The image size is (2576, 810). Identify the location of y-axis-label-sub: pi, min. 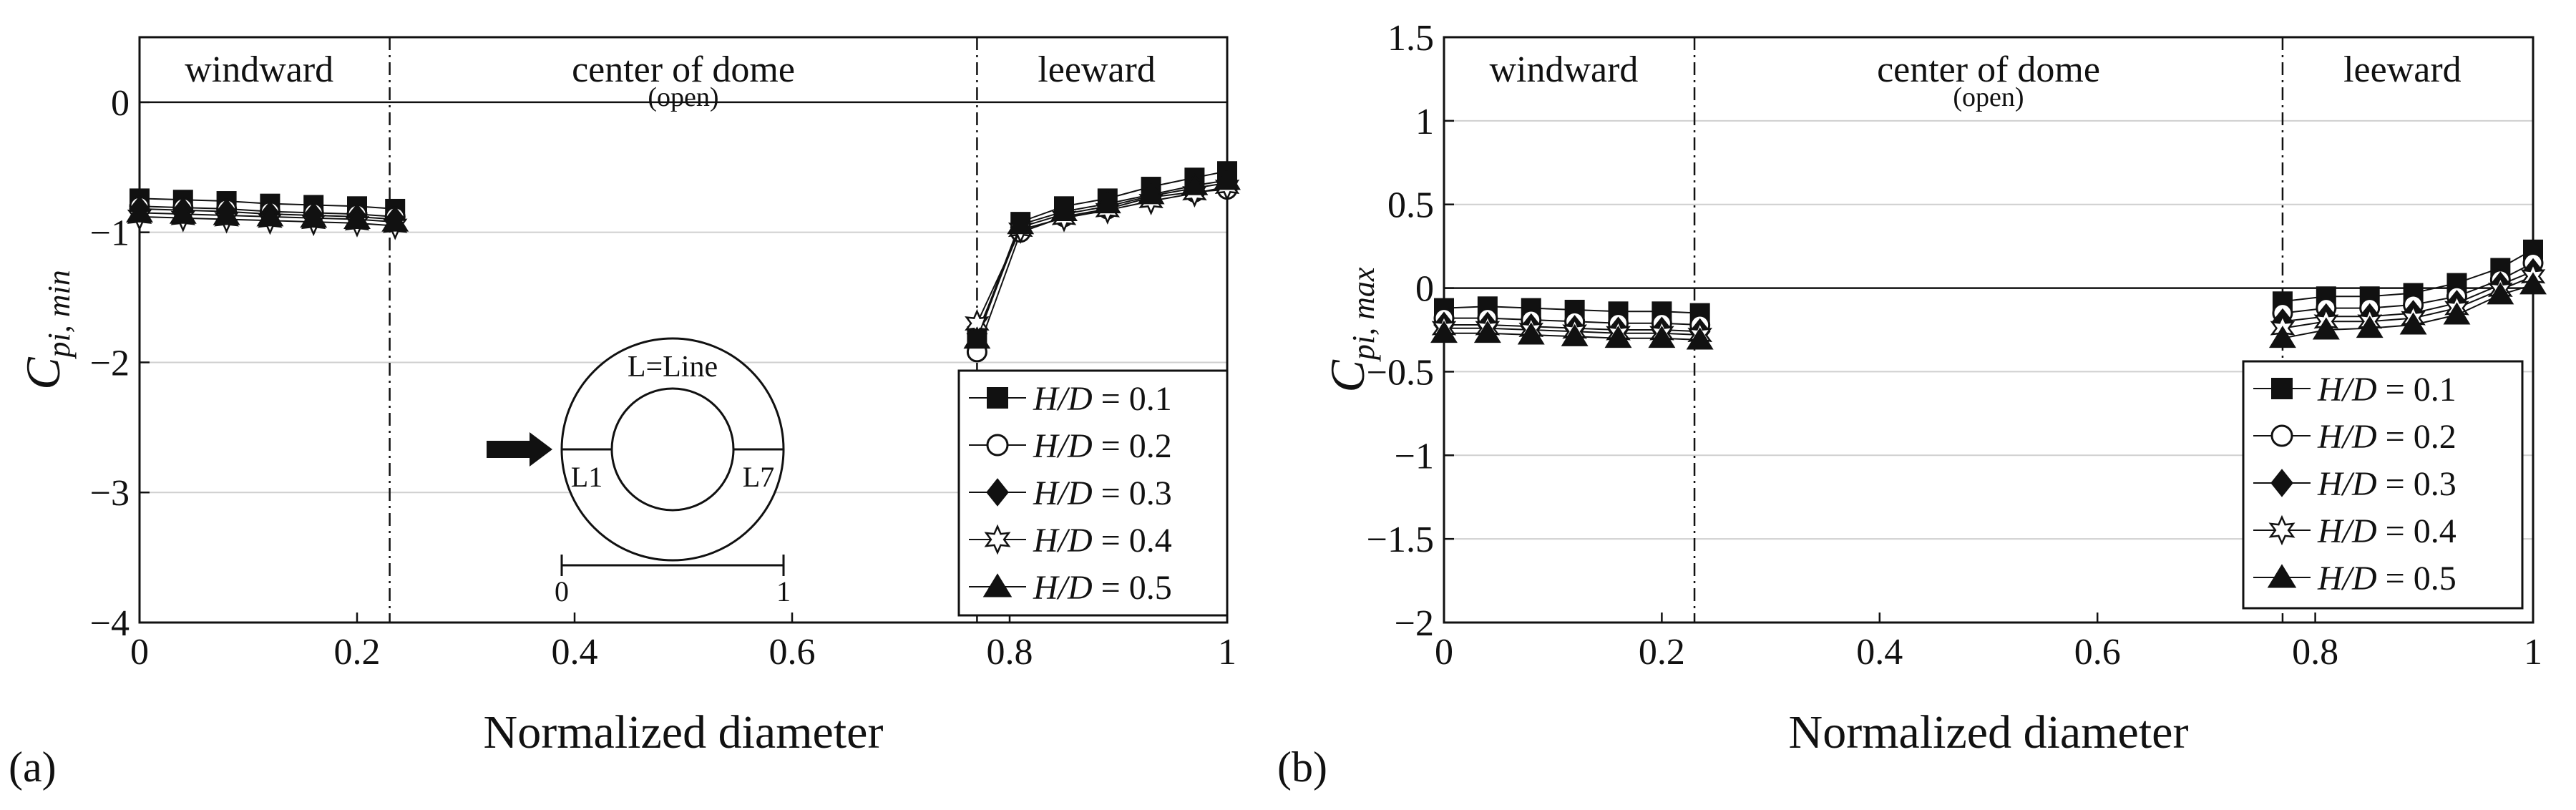
(59, 314).